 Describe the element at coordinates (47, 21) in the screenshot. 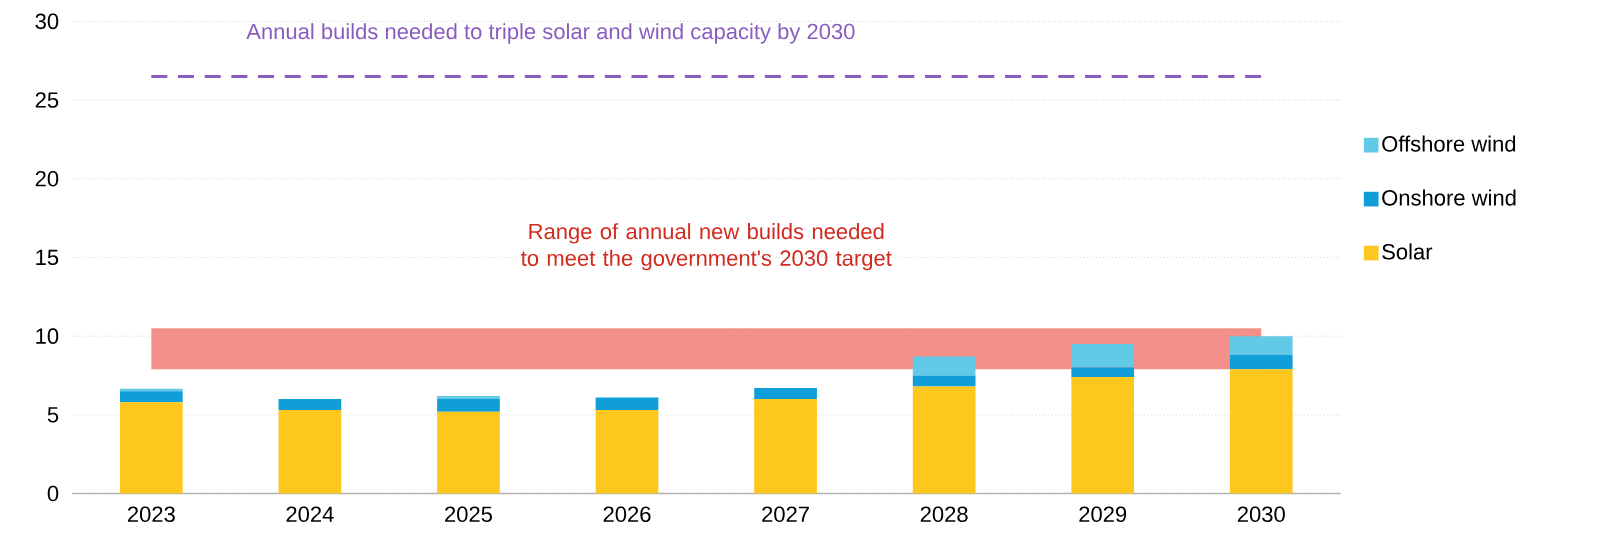

I see `y-tick-label: 30` at that location.